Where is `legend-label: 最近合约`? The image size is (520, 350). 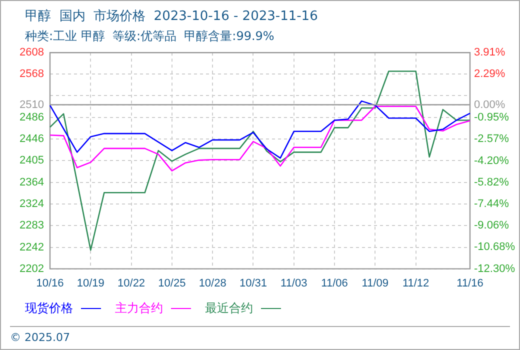
legend-label: 最近合约 is located at coordinates (229, 308).